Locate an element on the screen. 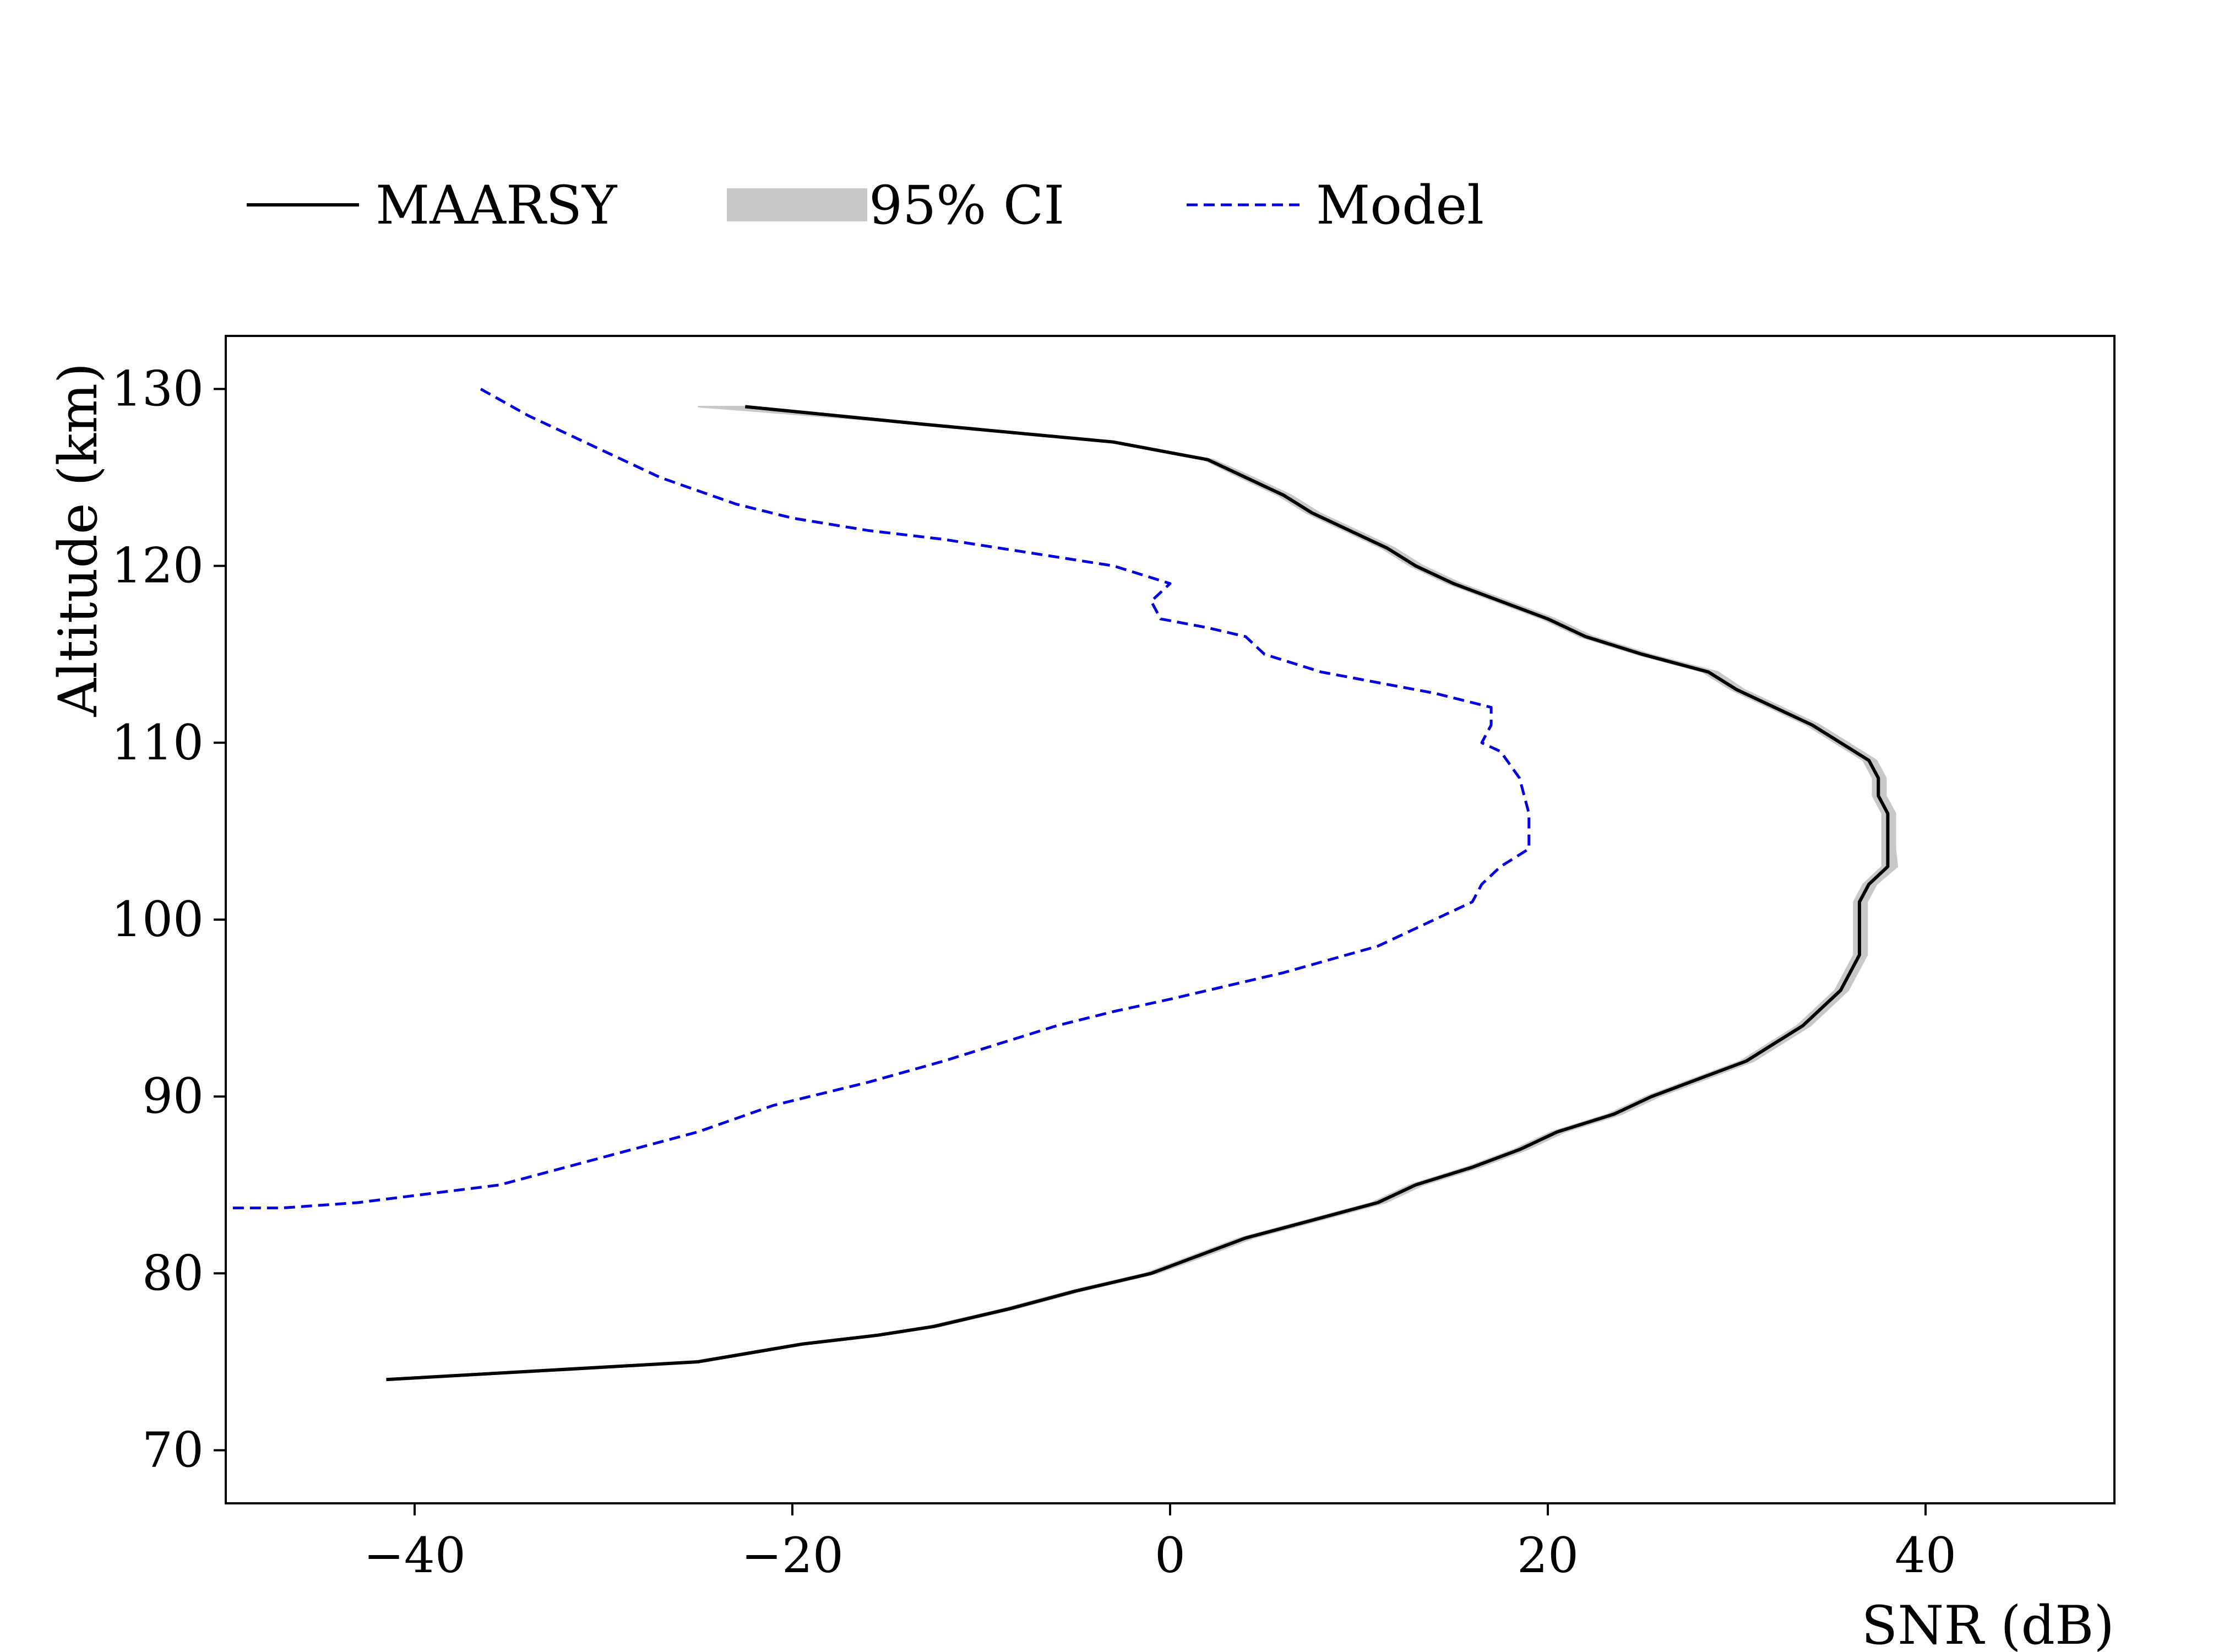 The width and height of the screenshot is (2224, 1652). x-tick-label: 40 is located at coordinates (1925, 1555).